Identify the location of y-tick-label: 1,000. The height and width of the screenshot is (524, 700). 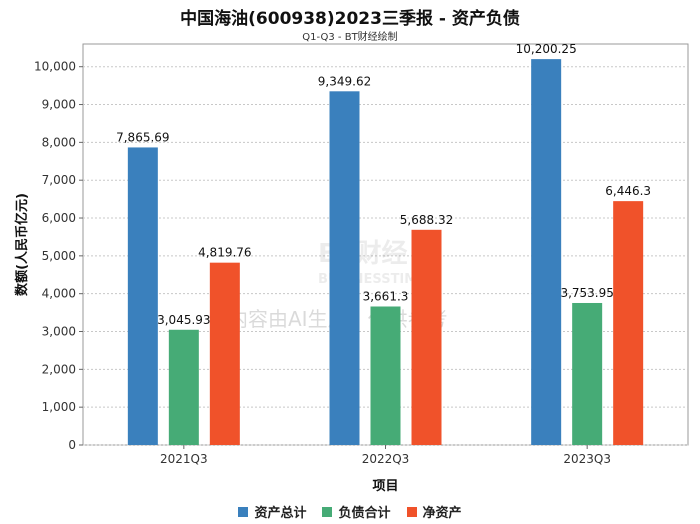
(59, 407).